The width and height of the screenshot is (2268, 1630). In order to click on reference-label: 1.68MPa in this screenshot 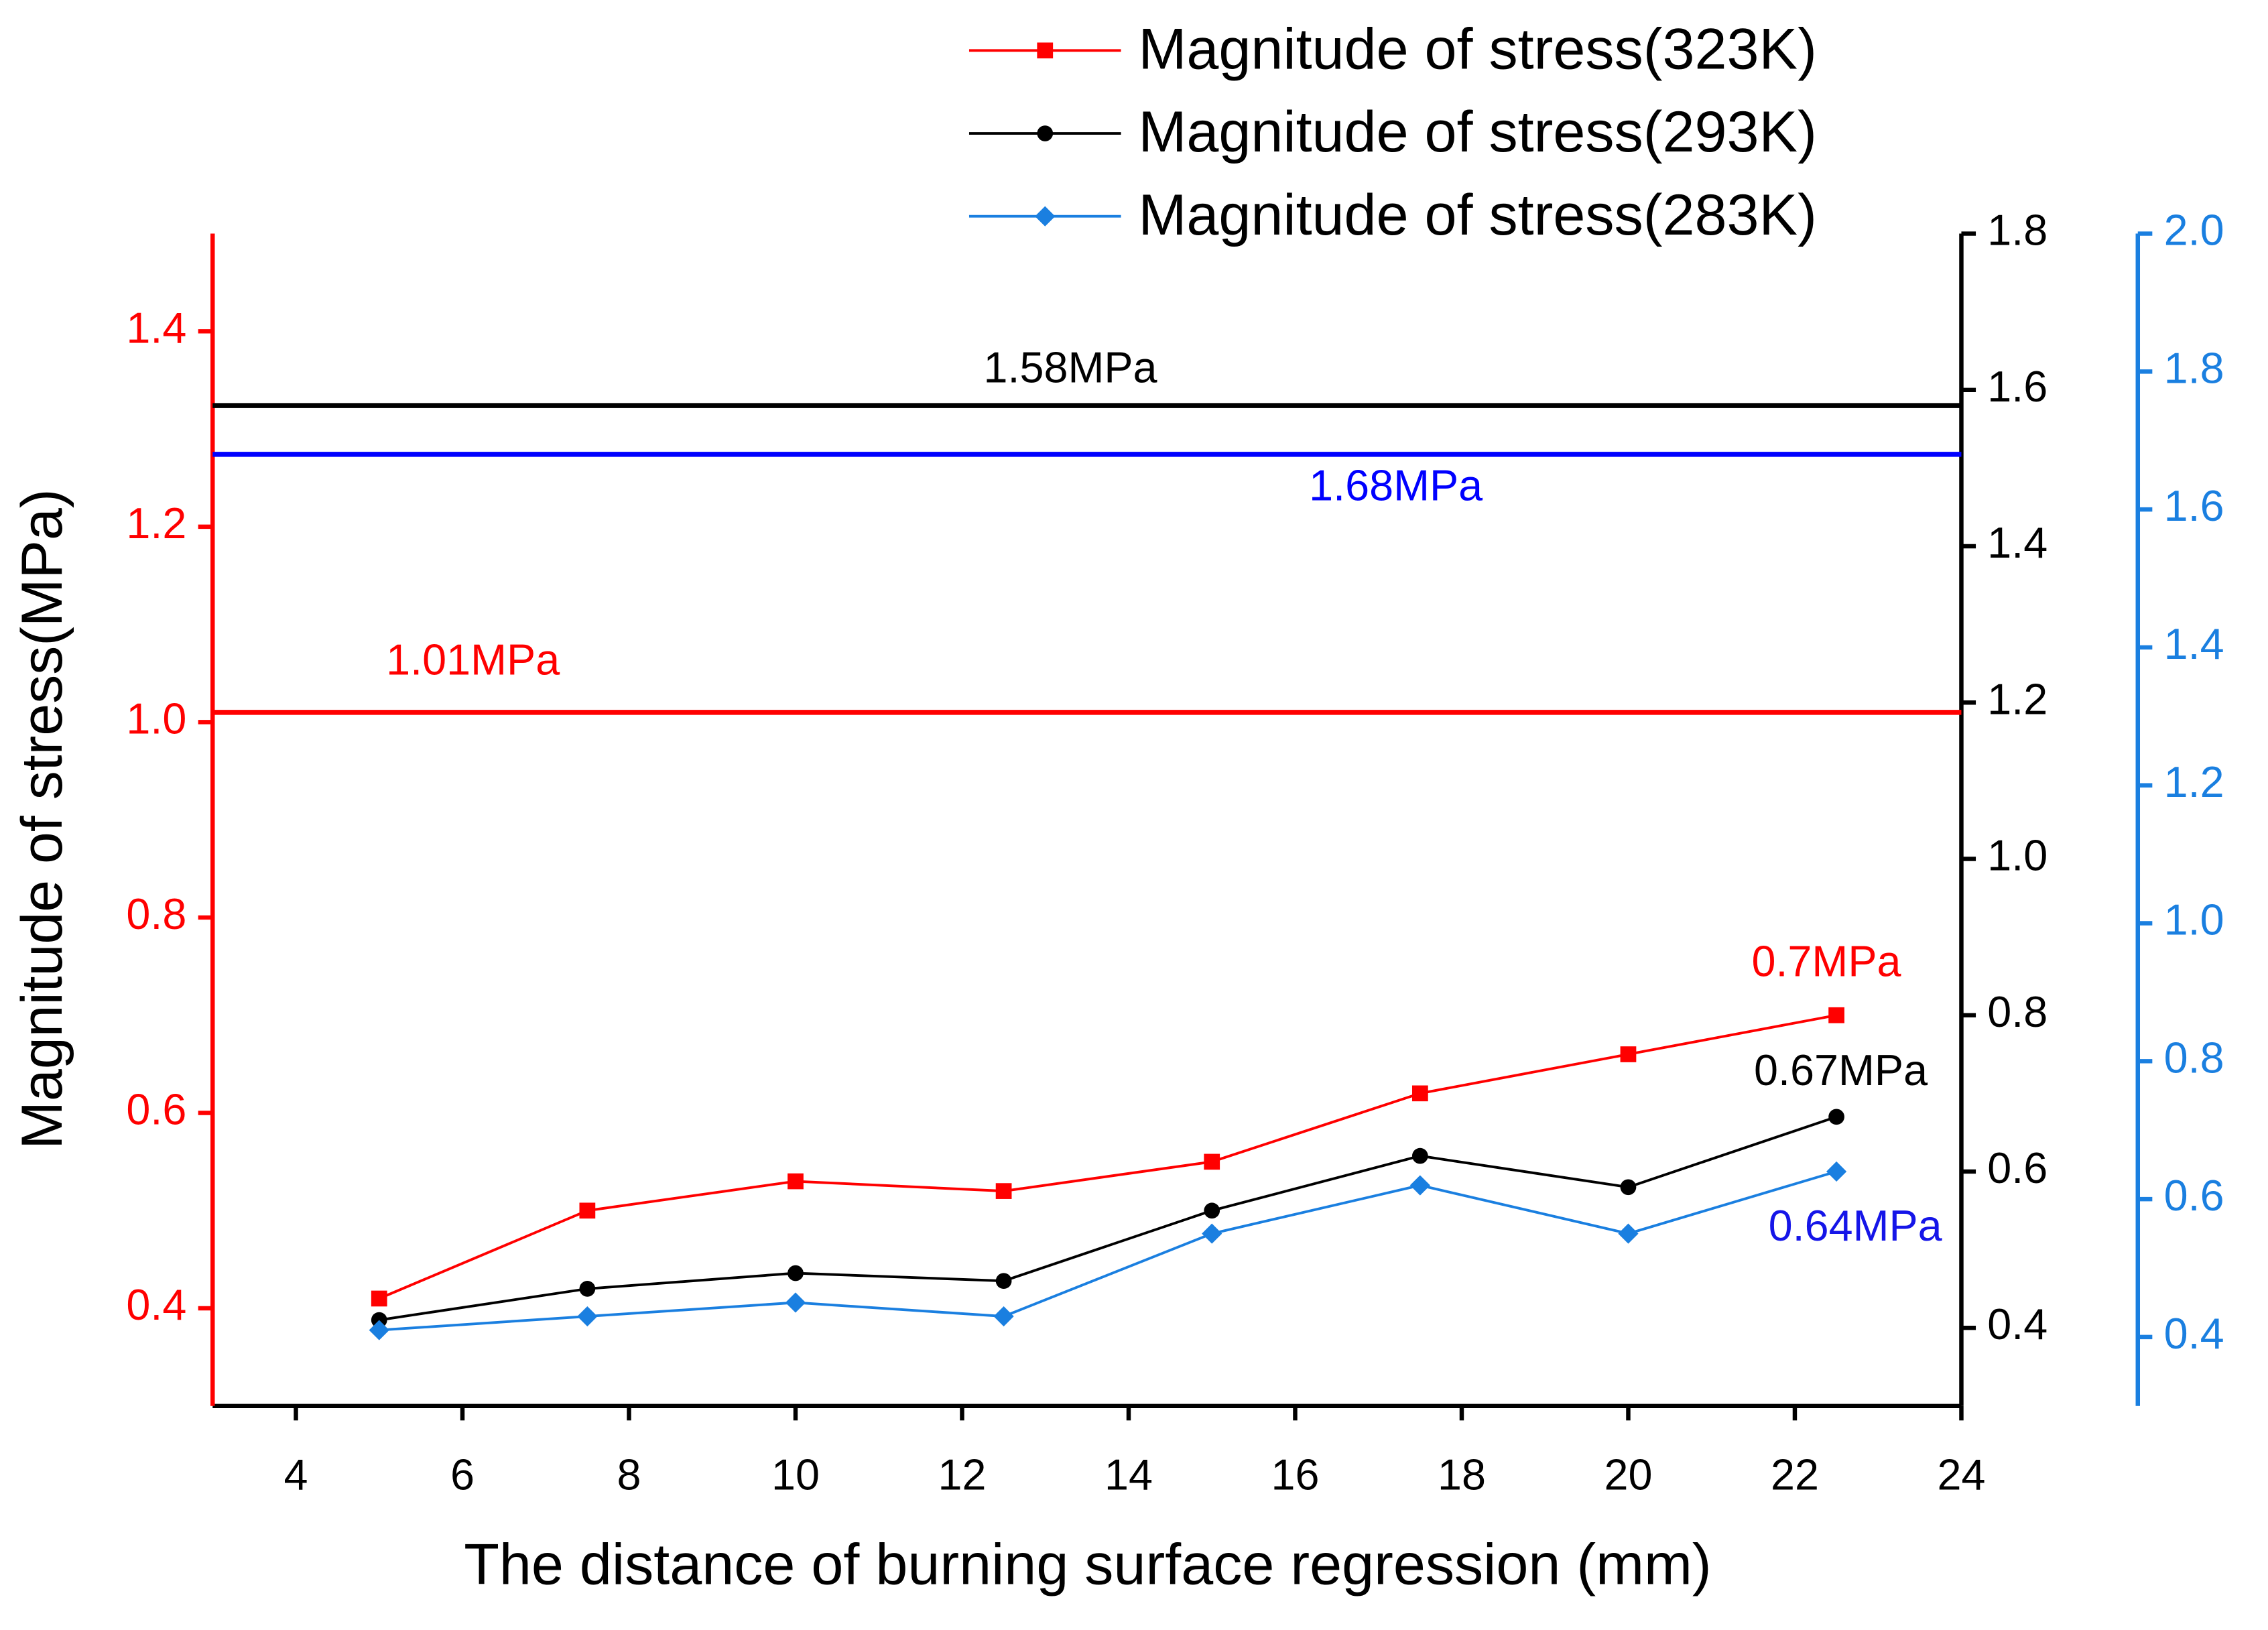, I will do `click(1396, 485)`.